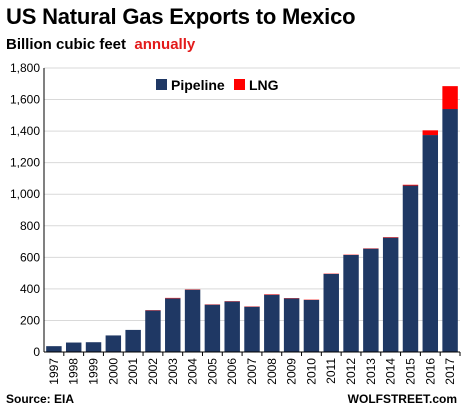  I want to click on y-tick-label: 1,600, so click(25, 100).